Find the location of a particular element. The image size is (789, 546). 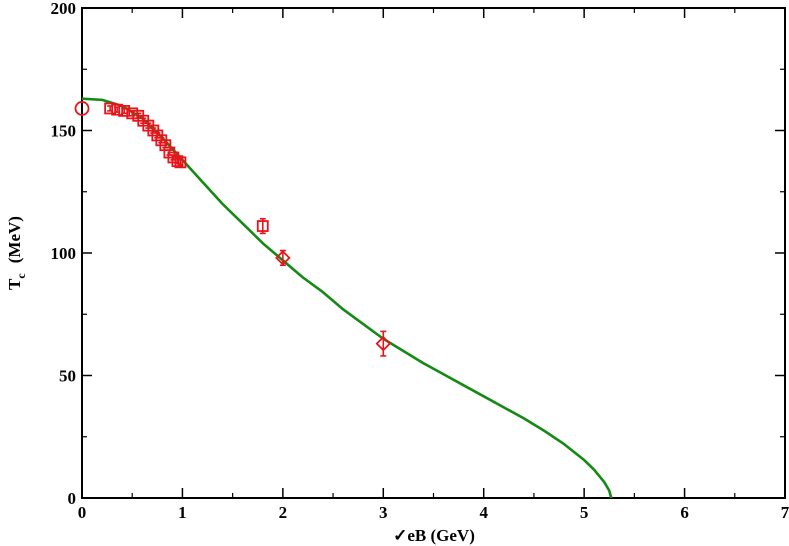

y-axis-title-unit: (MeV) is located at coordinates (14, 239).